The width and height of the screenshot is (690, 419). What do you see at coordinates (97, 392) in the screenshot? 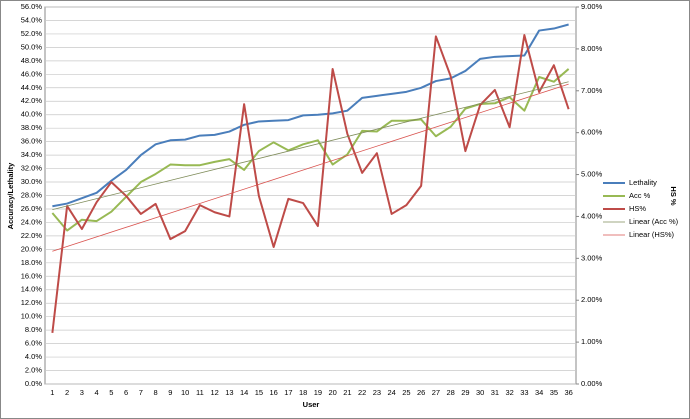
I see `x-tick-label: 4` at bounding box center [97, 392].